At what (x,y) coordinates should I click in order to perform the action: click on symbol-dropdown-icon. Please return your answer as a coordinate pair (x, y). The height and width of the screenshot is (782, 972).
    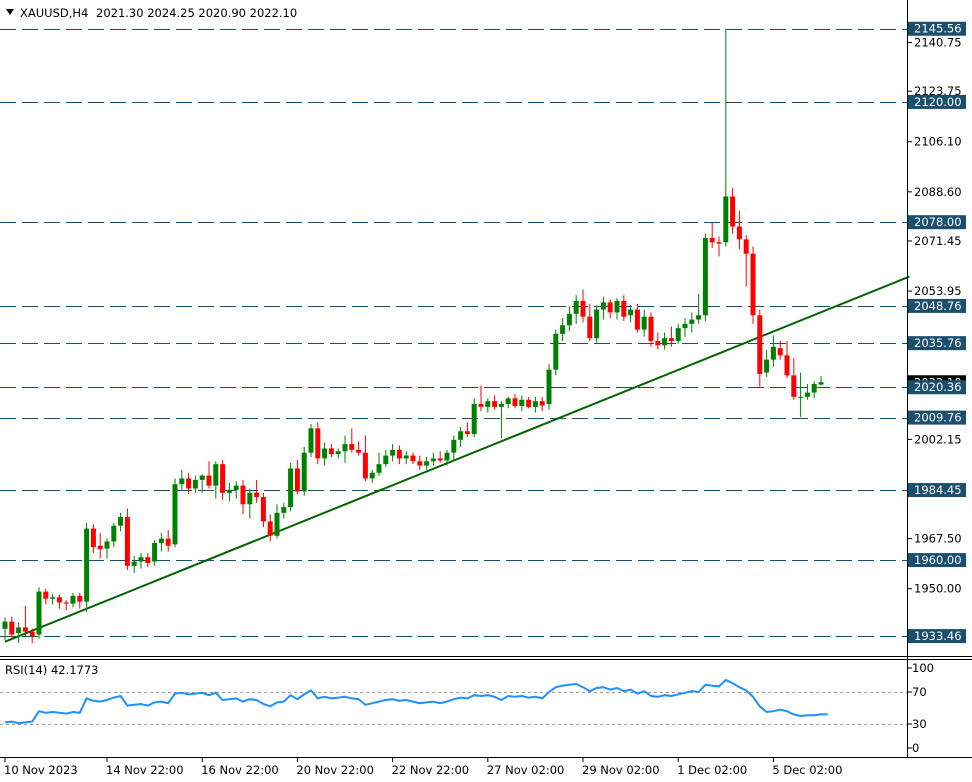
    Looking at the image, I should click on (10, 12).